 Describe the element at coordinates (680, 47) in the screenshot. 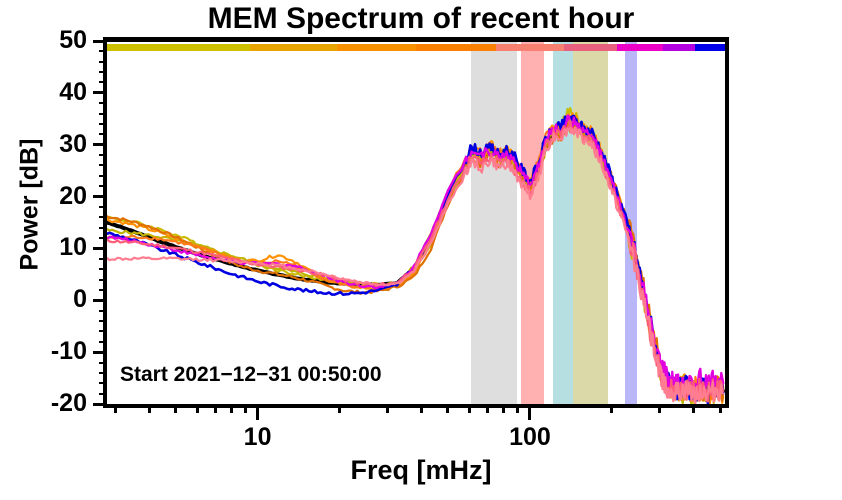

I see `cbar-violet` at that location.